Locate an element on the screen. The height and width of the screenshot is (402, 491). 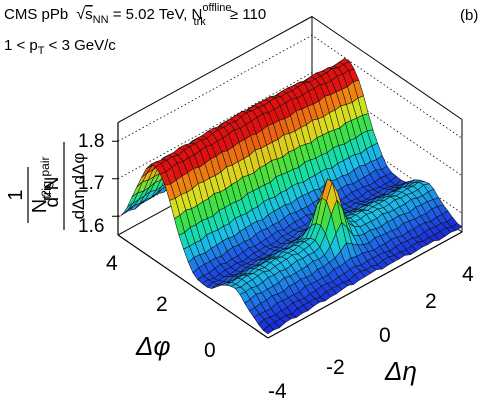
eta-axis-title: Δη is located at coordinates (400, 371).